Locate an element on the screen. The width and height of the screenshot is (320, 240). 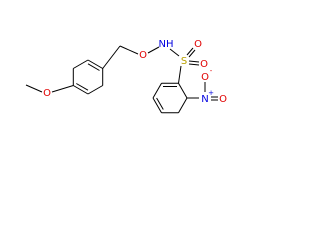
atom-label: N is located at coordinates (204, 99).